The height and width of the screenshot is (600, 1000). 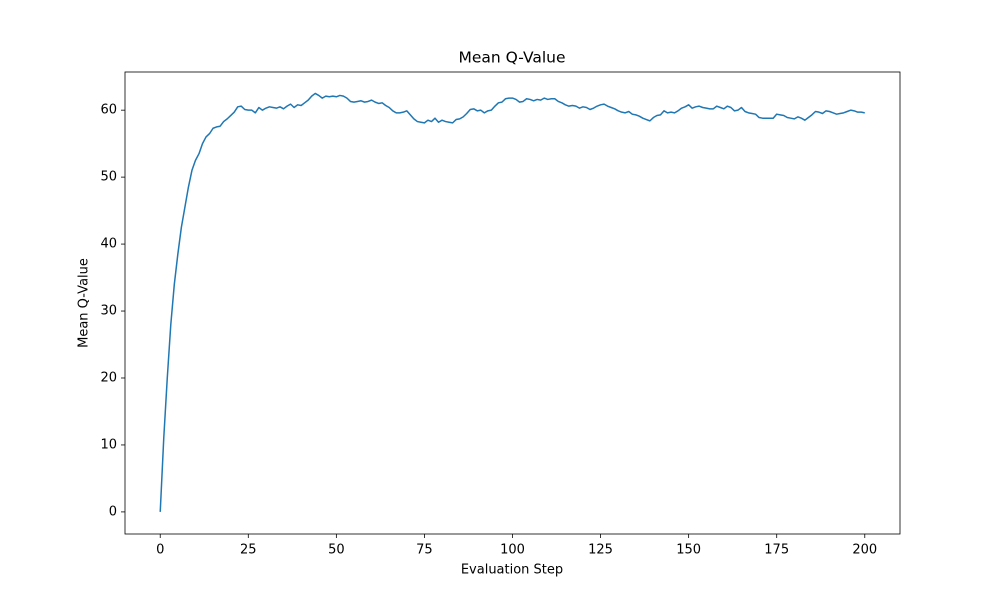 What do you see at coordinates (108, 444) in the screenshot?
I see `y-tick-label: 10` at bounding box center [108, 444].